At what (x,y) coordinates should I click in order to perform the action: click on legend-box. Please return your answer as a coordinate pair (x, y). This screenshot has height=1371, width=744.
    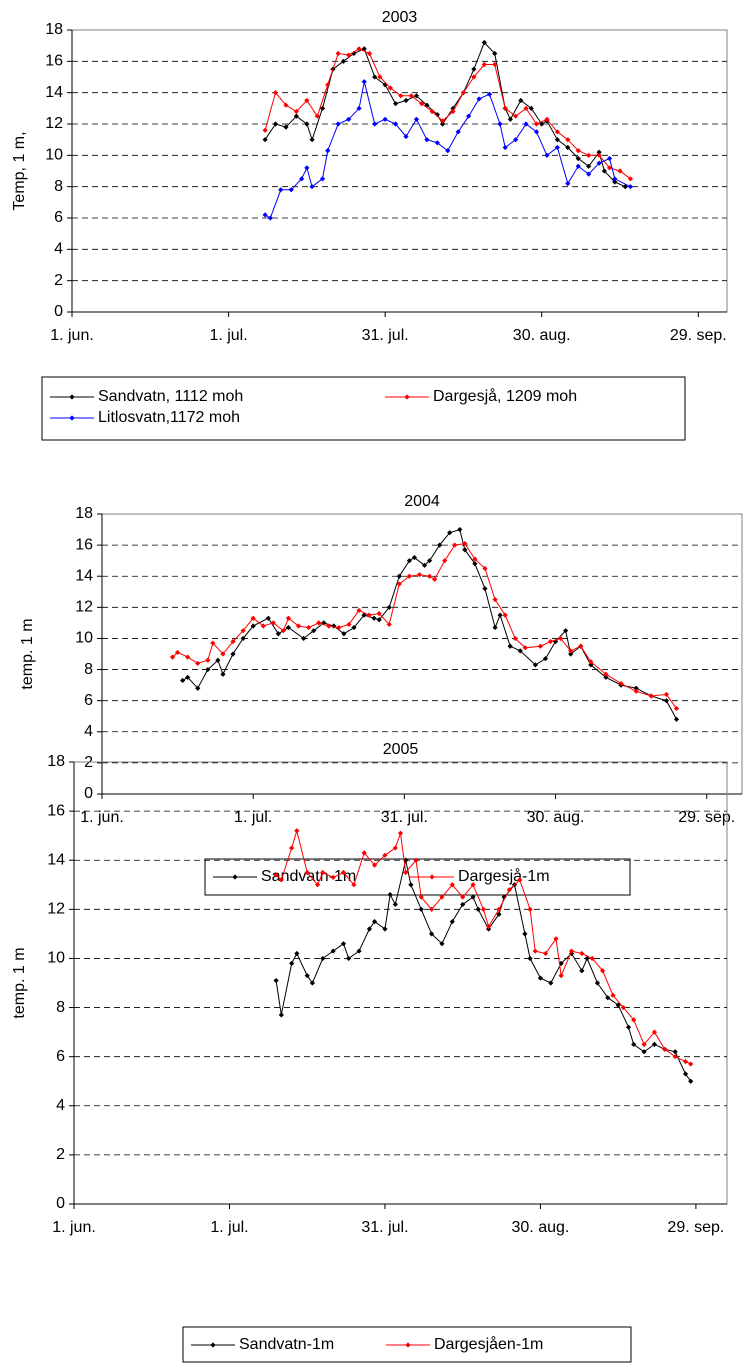
    Looking at the image, I should click on (363, 408).